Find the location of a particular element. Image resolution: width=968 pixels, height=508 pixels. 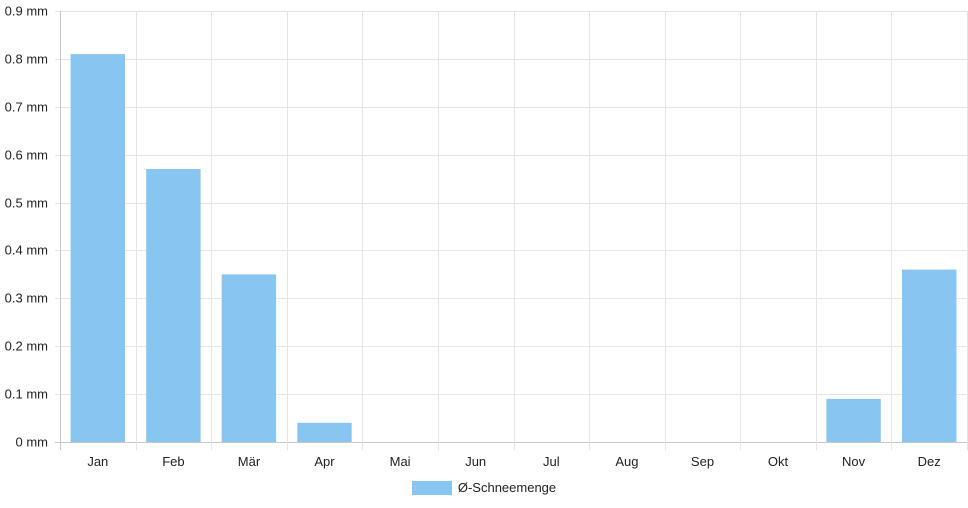

x-tick-label: Jan is located at coordinates (97, 461).